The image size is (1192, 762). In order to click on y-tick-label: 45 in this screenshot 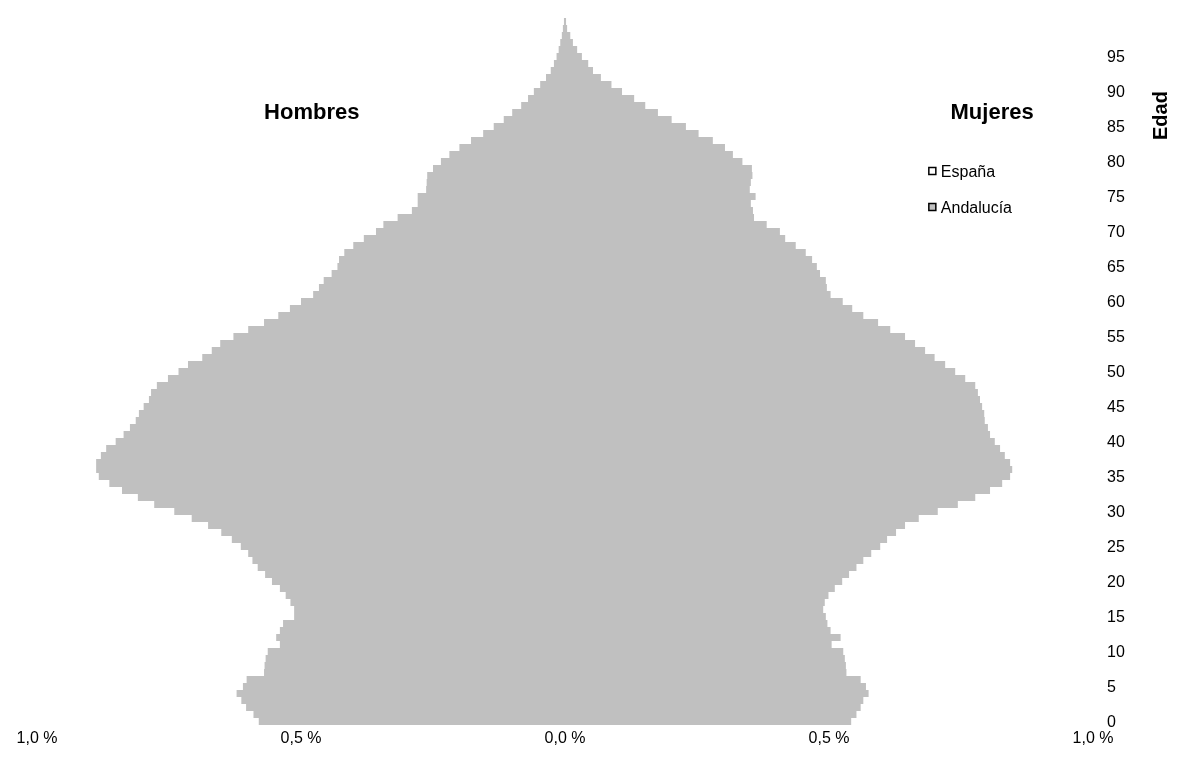, I will do `click(1116, 406)`.